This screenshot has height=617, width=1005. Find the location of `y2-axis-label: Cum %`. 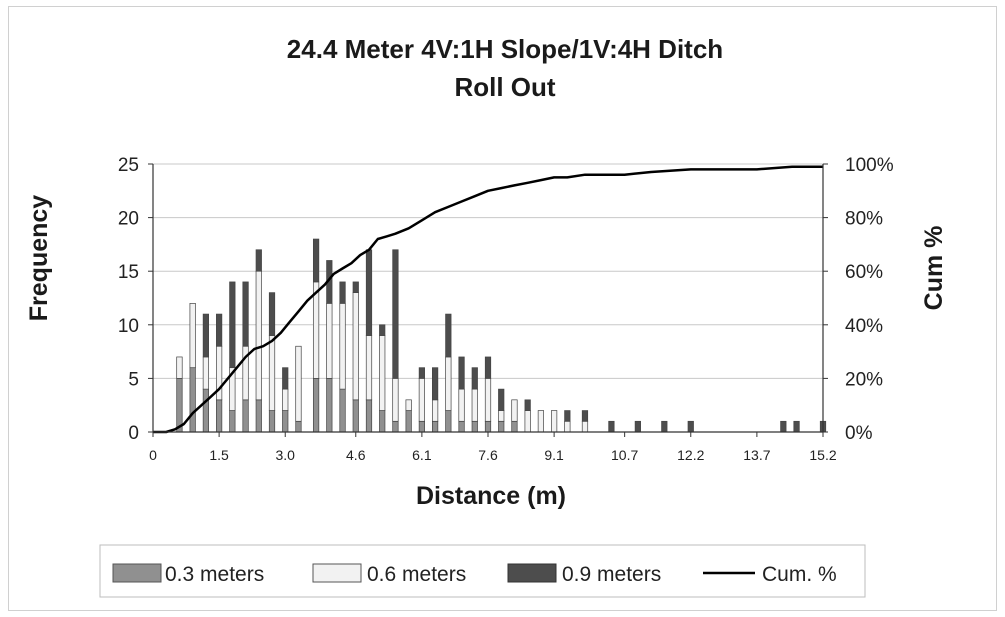

y2-axis-label: Cum % is located at coordinates (934, 268).